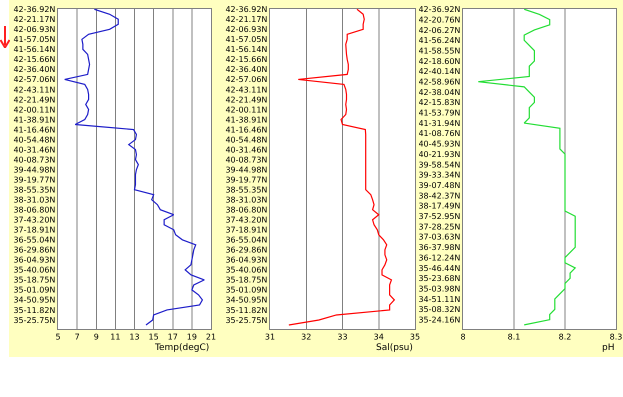  I want to click on x-tick-label: 11, so click(115, 337).